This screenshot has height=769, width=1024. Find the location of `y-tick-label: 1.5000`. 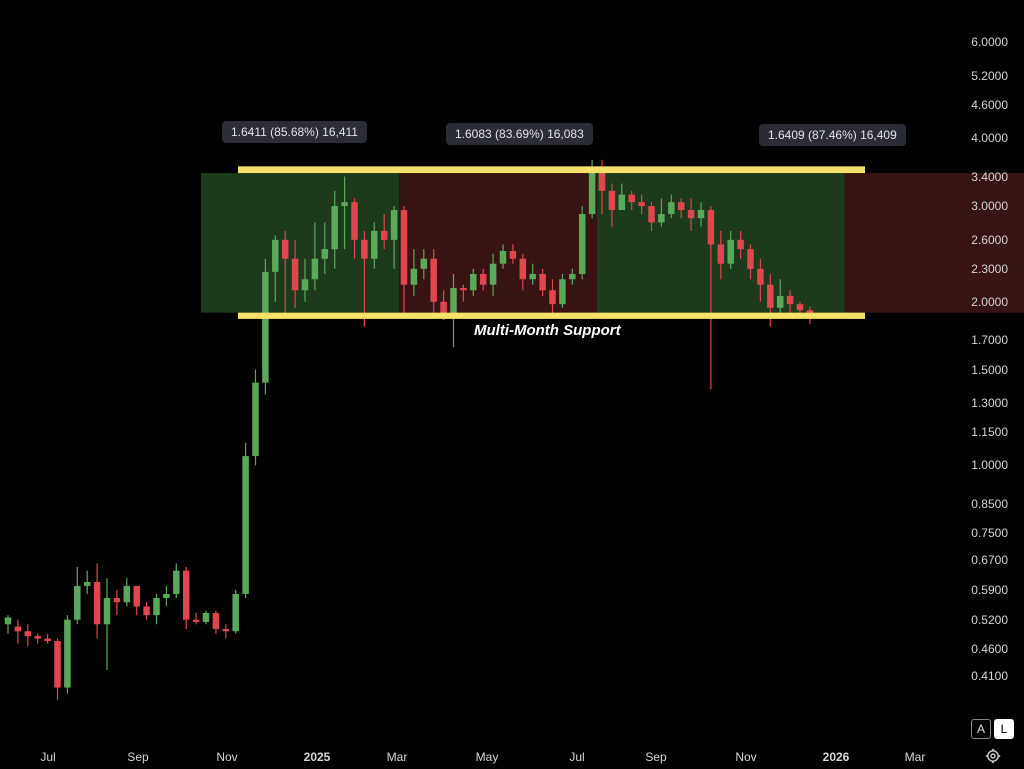

y-tick-label: 1.5000 is located at coordinates (989, 369).